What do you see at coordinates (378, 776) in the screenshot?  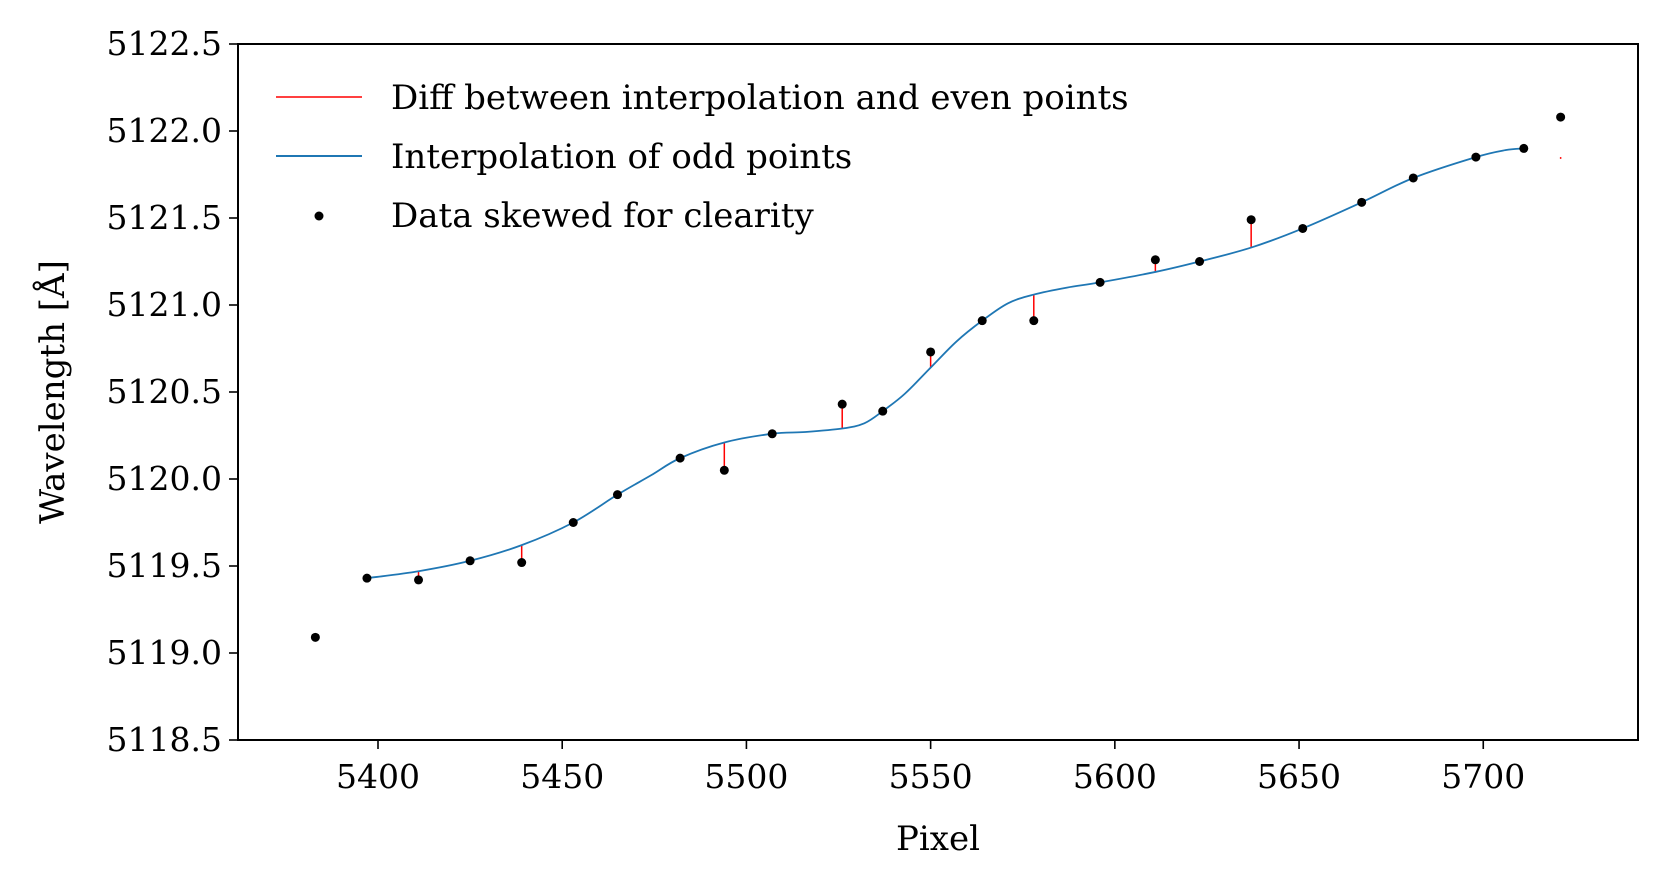 I see `x-tick-label: 5400` at bounding box center [378, 776].